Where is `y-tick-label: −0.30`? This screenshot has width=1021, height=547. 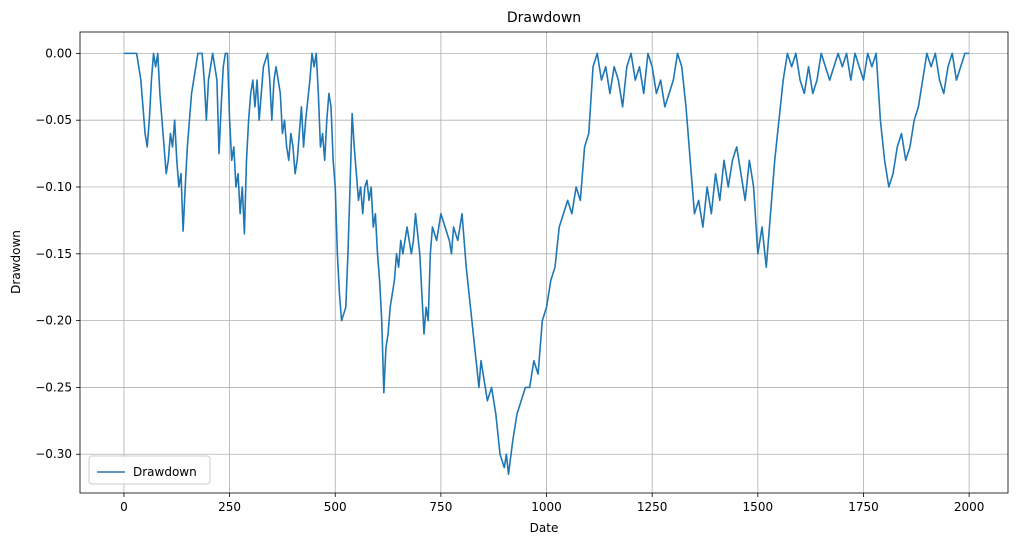 y-tick-label: −0.30 is located at coordinates (53, 454).